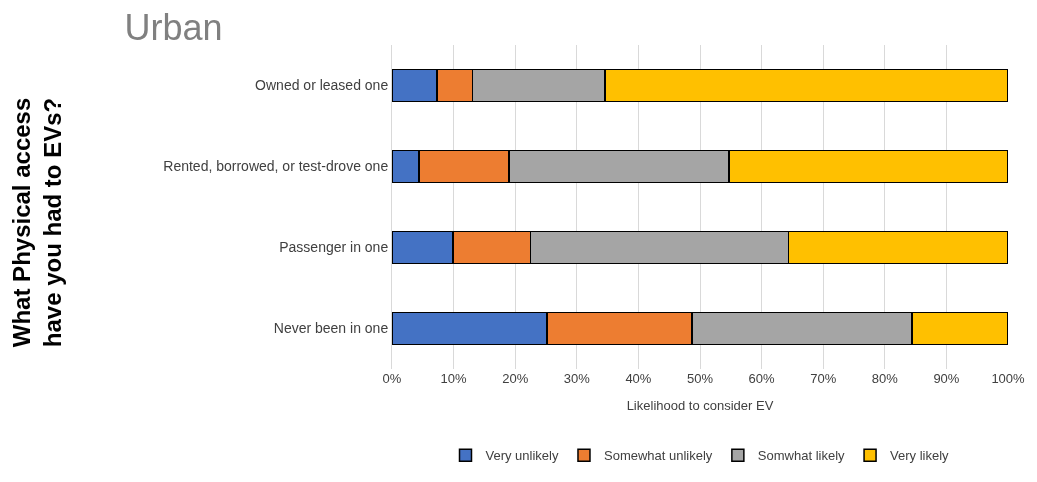 The height and width of the screenshot is (482, 1037). What do you see at coordinates (1008, 378) in the screenshot?
I see `x-tick-label: 100%` at bounding box center [1008, 378].